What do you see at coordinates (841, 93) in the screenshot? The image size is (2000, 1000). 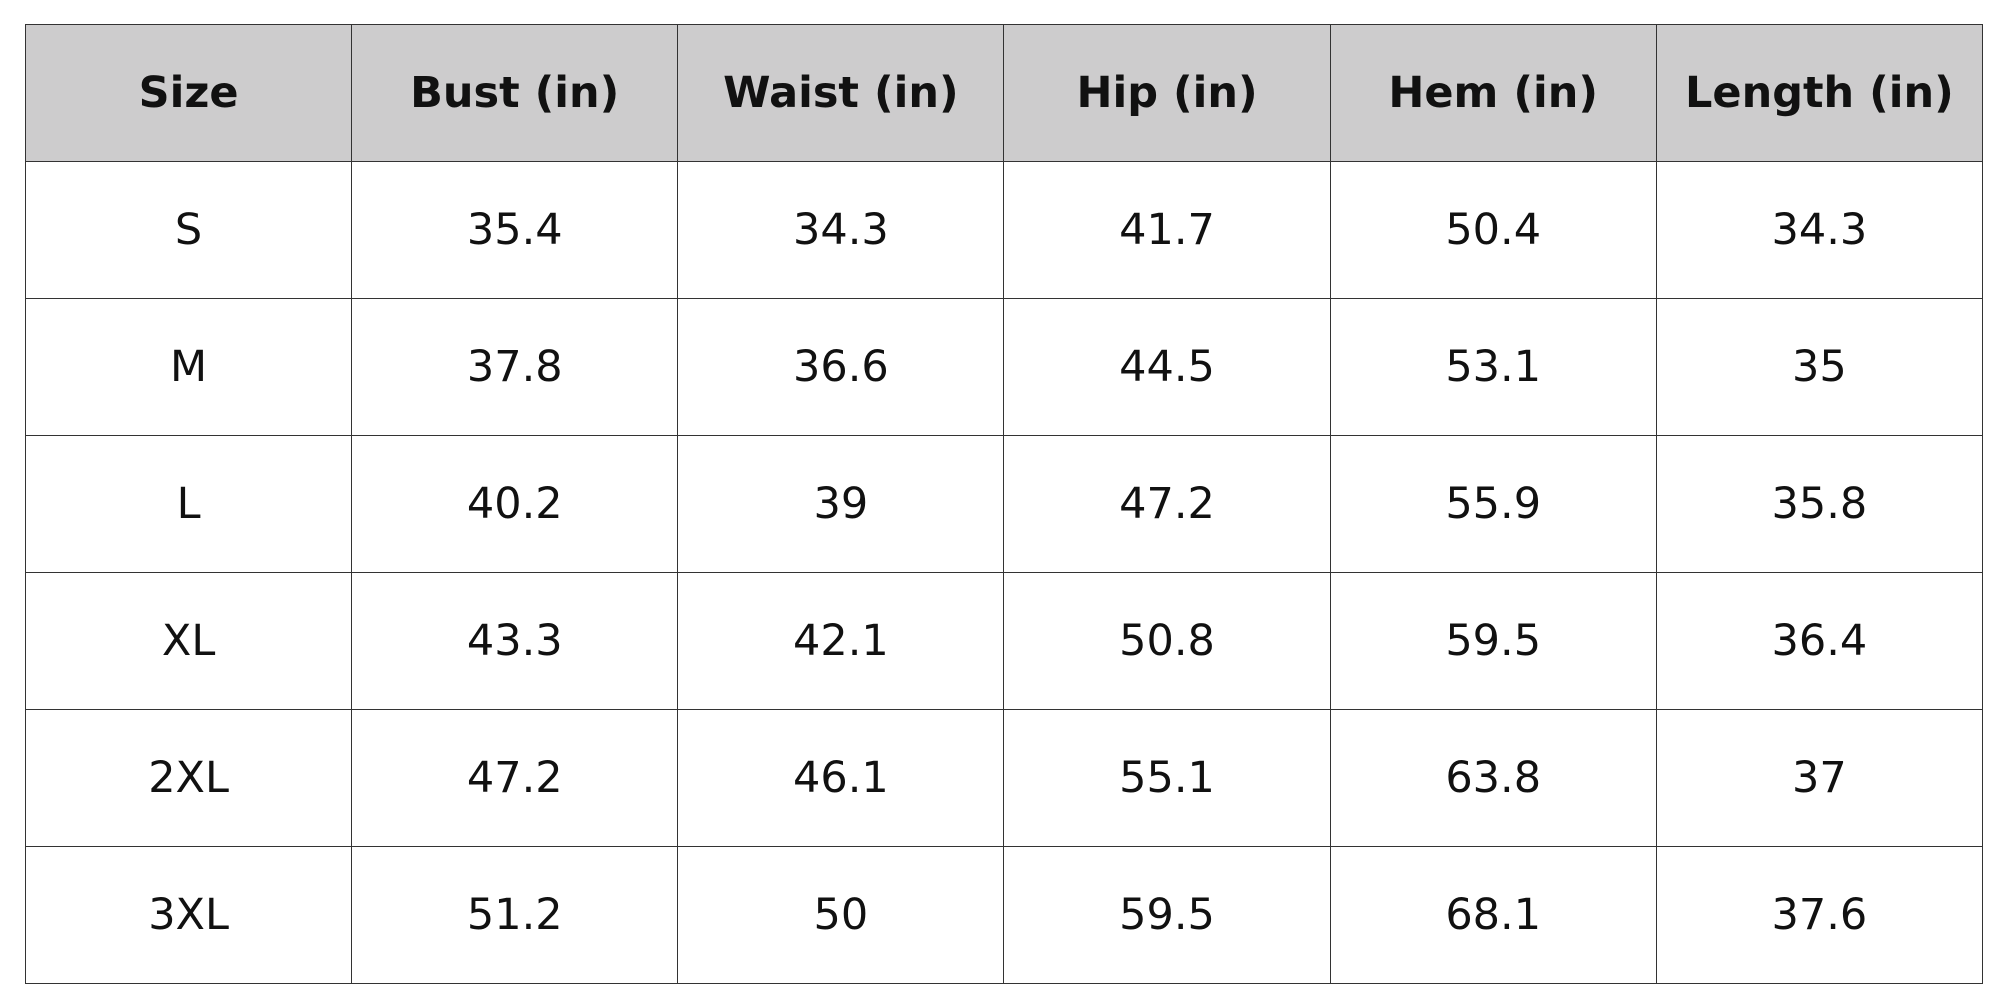 I see `header-cell: Waist (in)` at bounding box center [841, 93].